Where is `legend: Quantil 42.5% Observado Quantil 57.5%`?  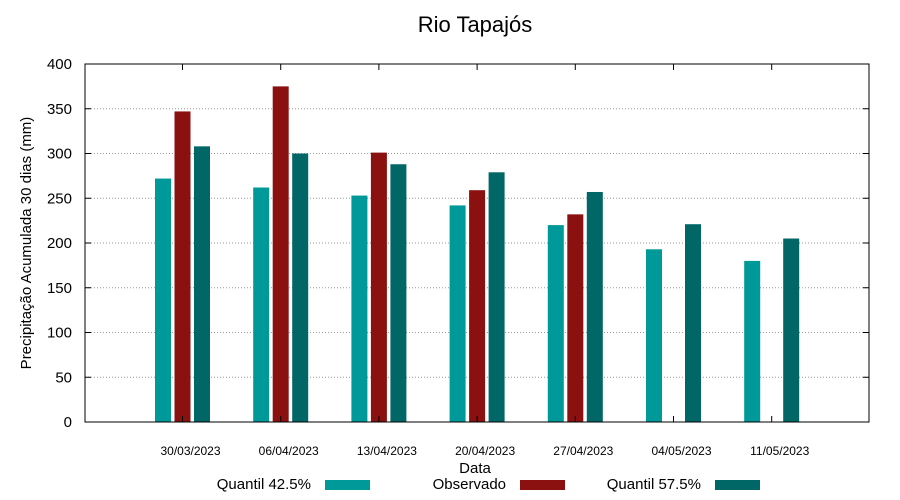 legend: Quantil 42.5% Observado Quantil 57.5% is located at coordinates (488, 484).